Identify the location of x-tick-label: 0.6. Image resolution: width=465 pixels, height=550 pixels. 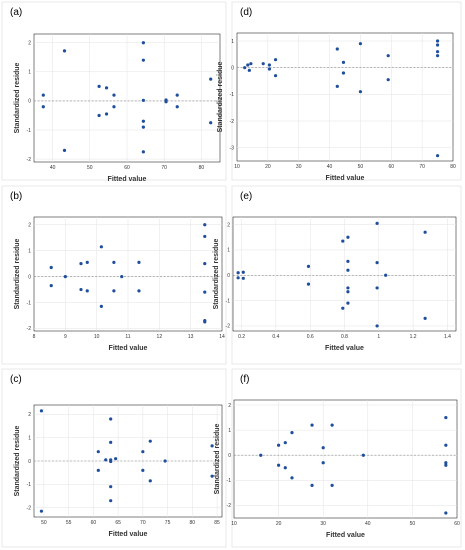
(310, 337).